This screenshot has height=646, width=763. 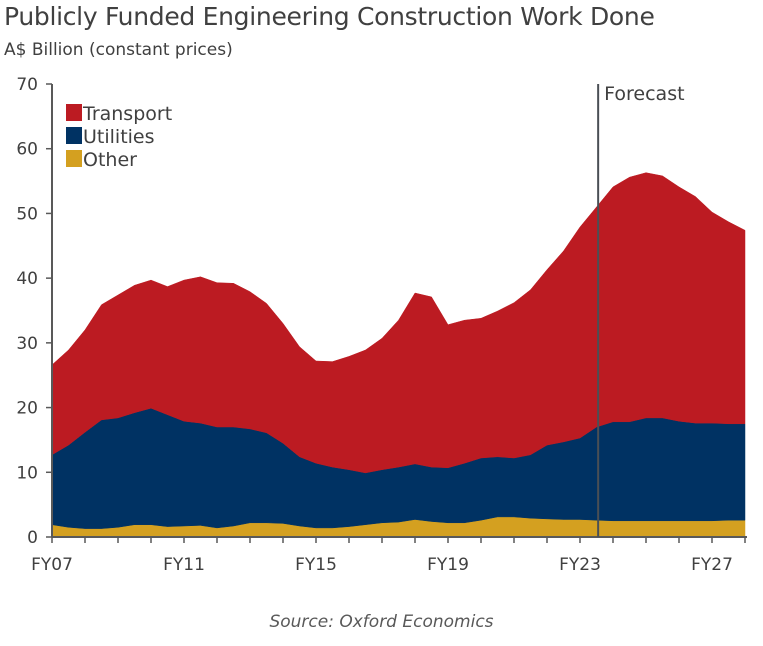 I want to click on legend-label-utilities: Utilities, so click(x=119, y=137).